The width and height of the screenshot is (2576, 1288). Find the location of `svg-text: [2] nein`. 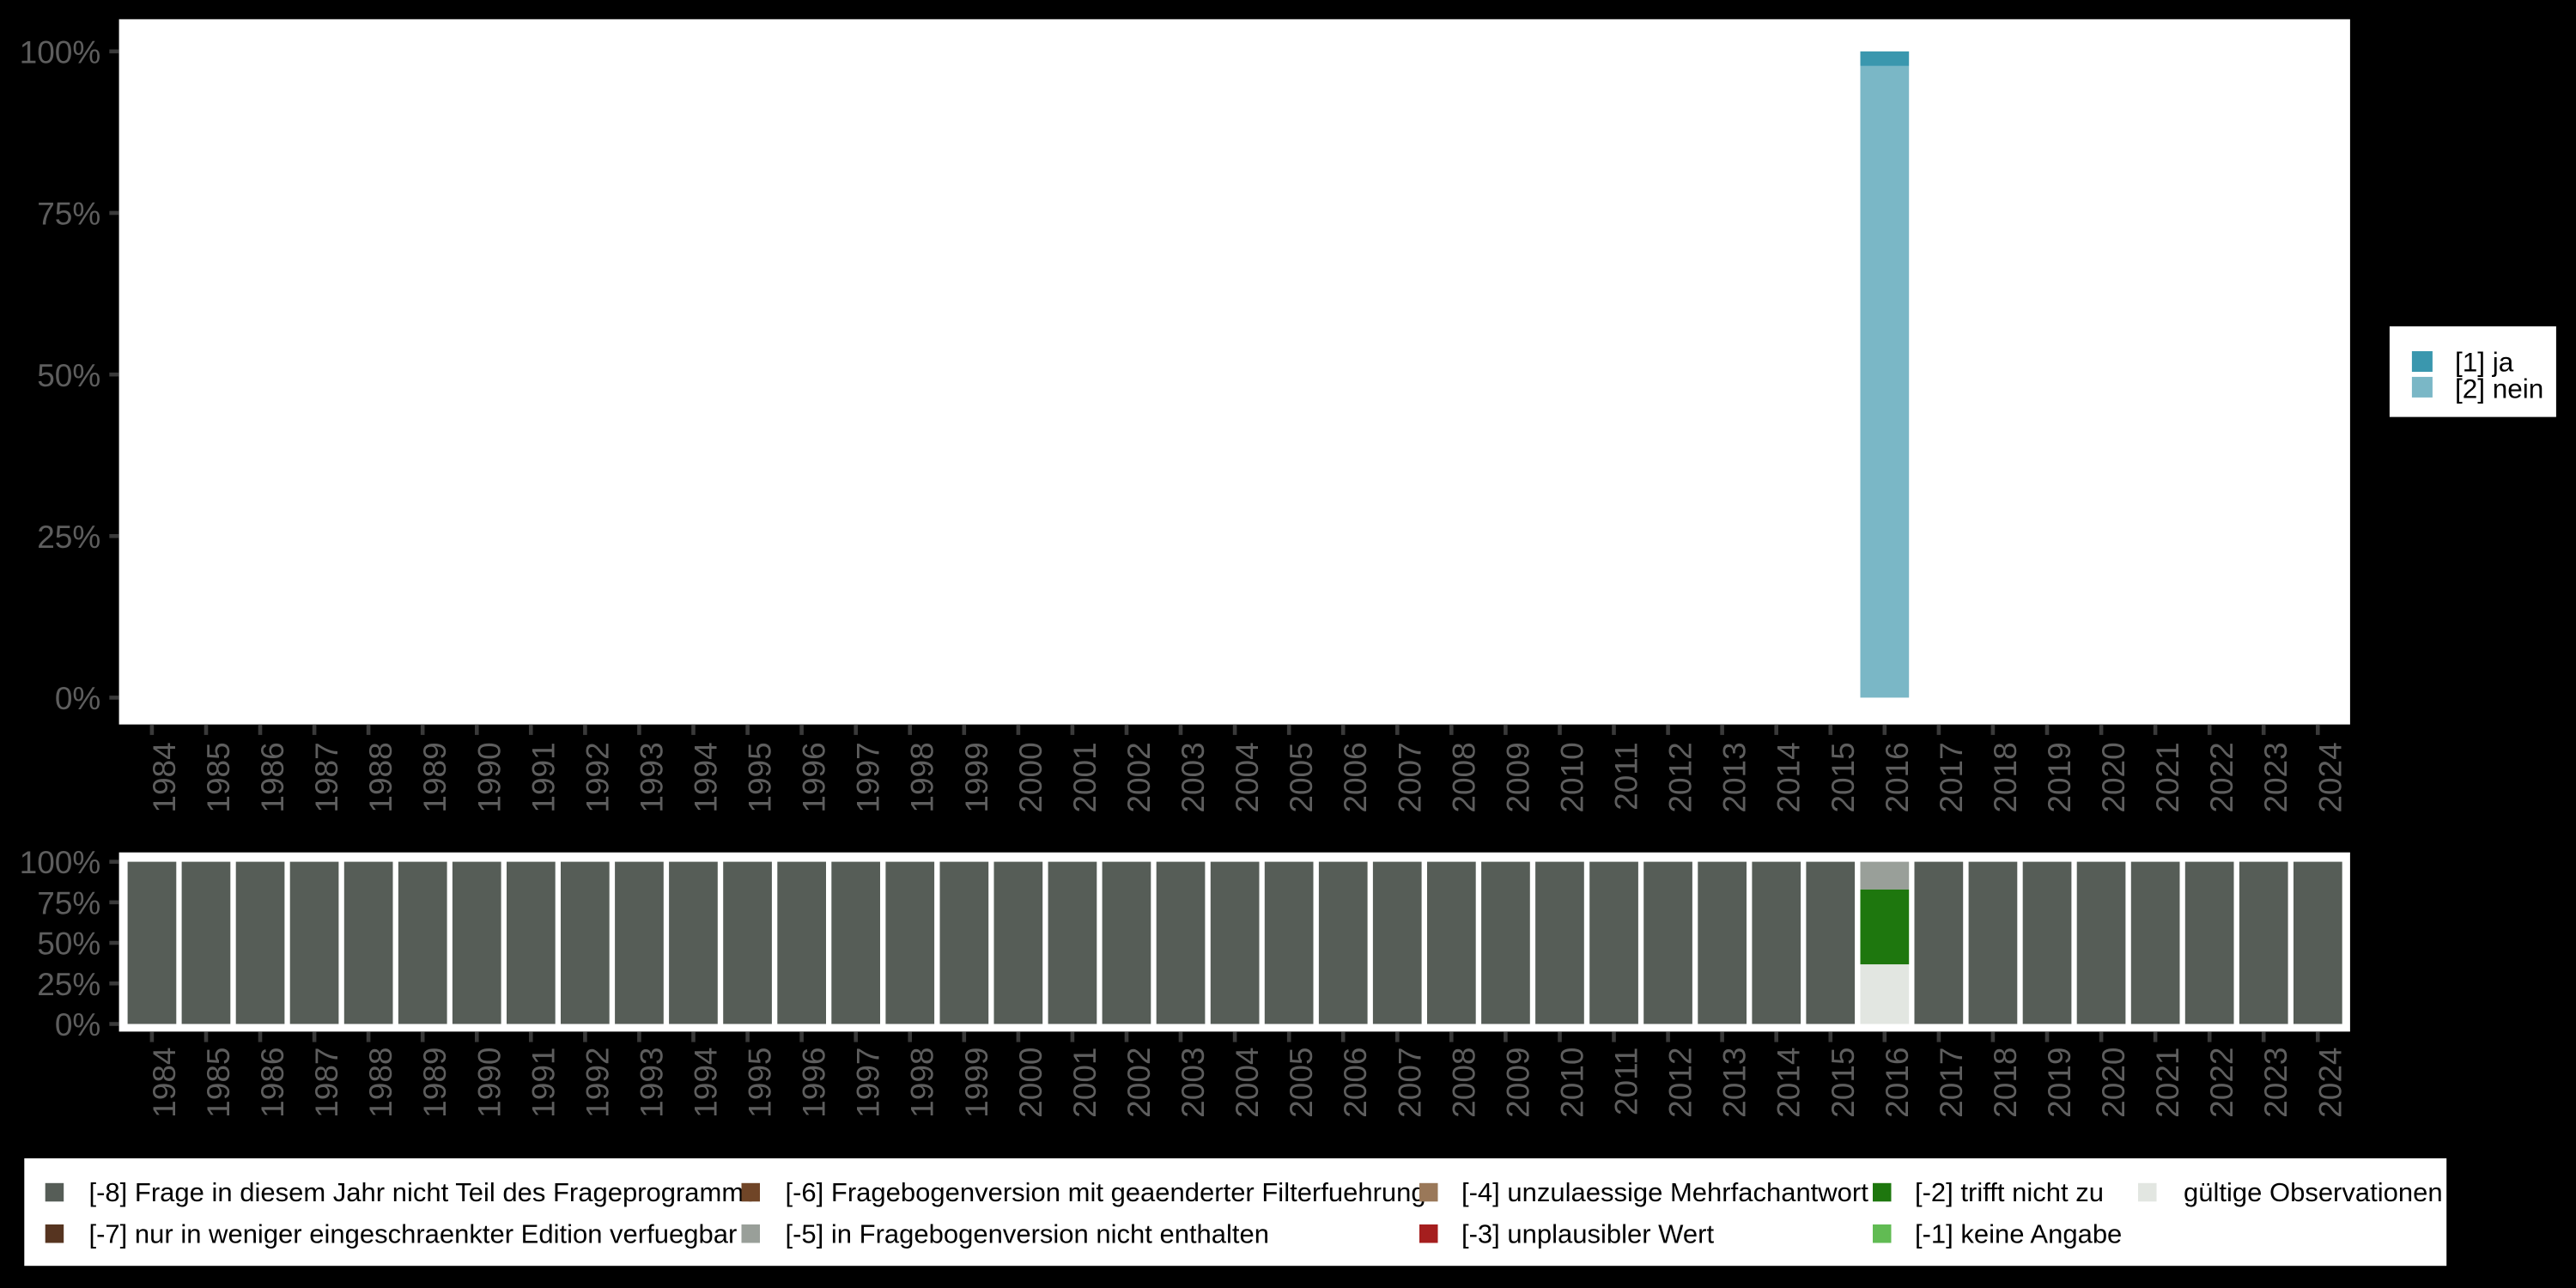

svg-text: [2] nein is located at coordinates (2499, 389).